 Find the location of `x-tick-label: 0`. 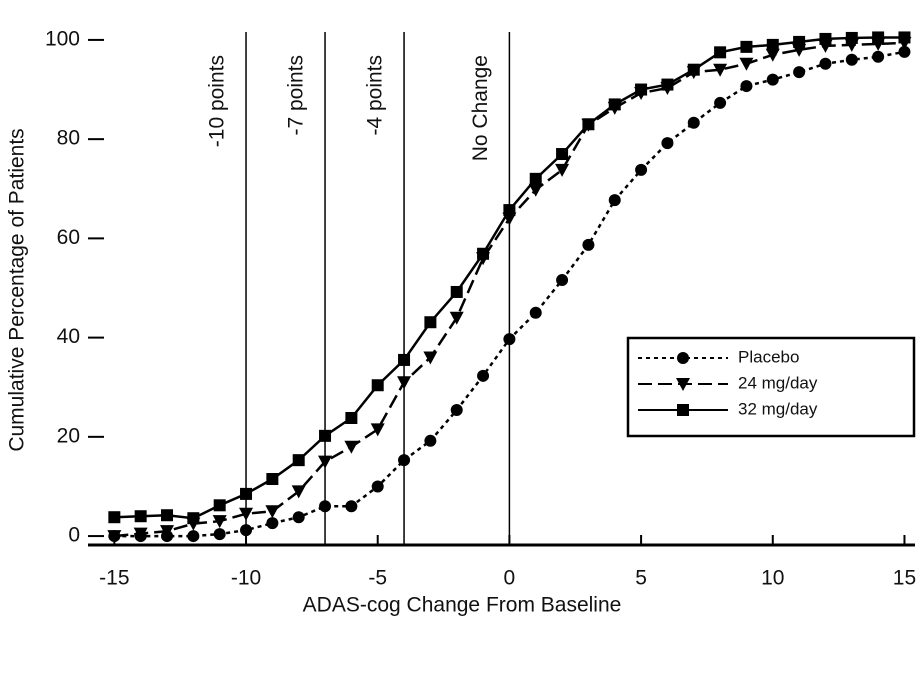

x-tick-label: 0 is located at coordinates (510, 578).